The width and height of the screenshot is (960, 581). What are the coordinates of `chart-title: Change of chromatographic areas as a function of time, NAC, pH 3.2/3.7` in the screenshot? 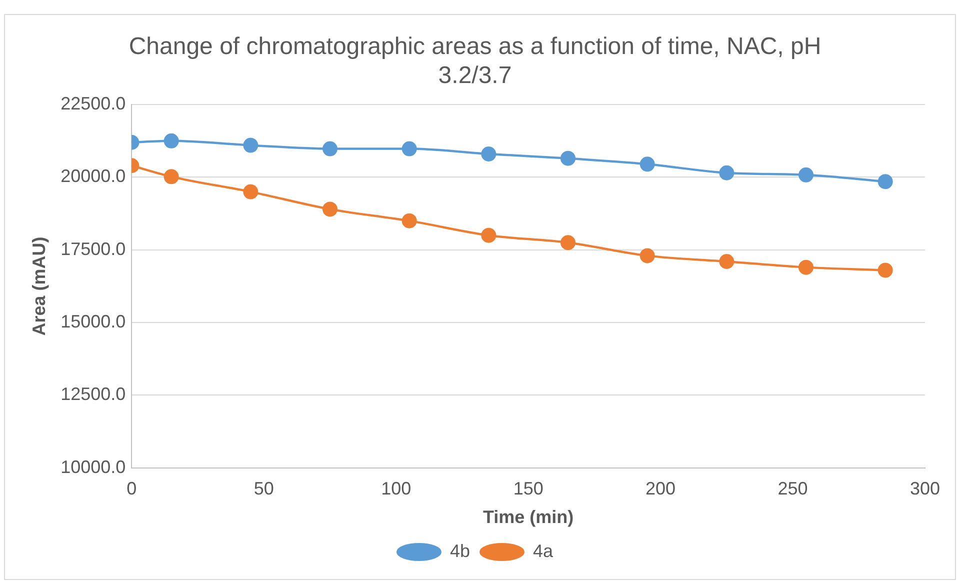 It's located at (475, 61).